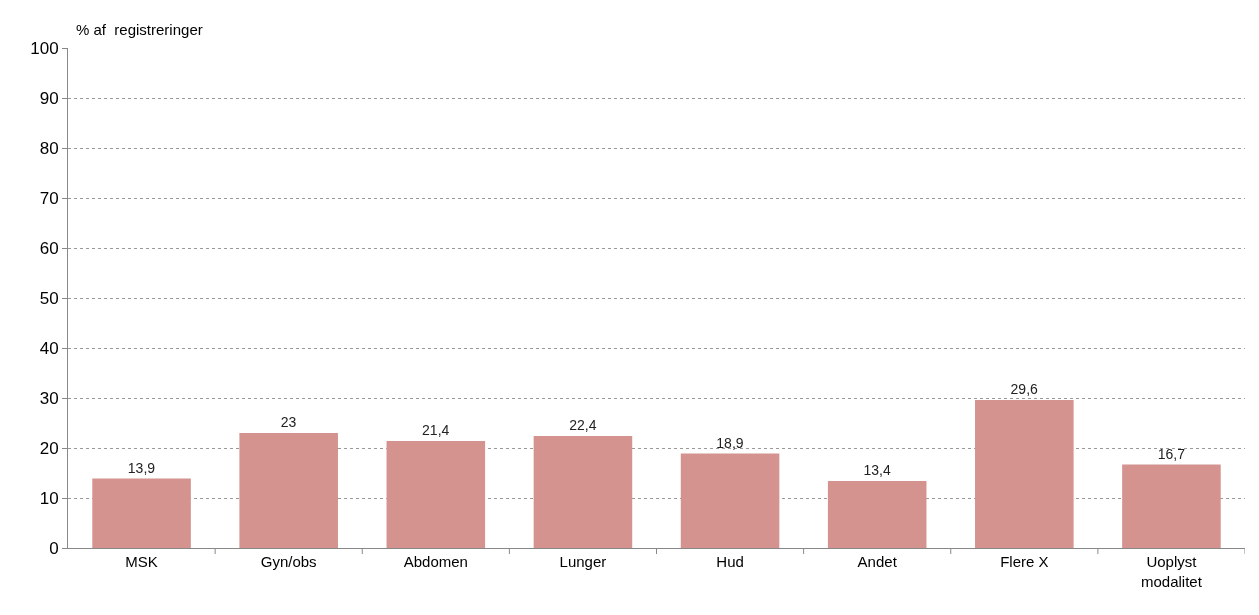 The width and height of the screenshot is (1259, 615). I want to click on y-tick-label: 90, so click(49, 98).